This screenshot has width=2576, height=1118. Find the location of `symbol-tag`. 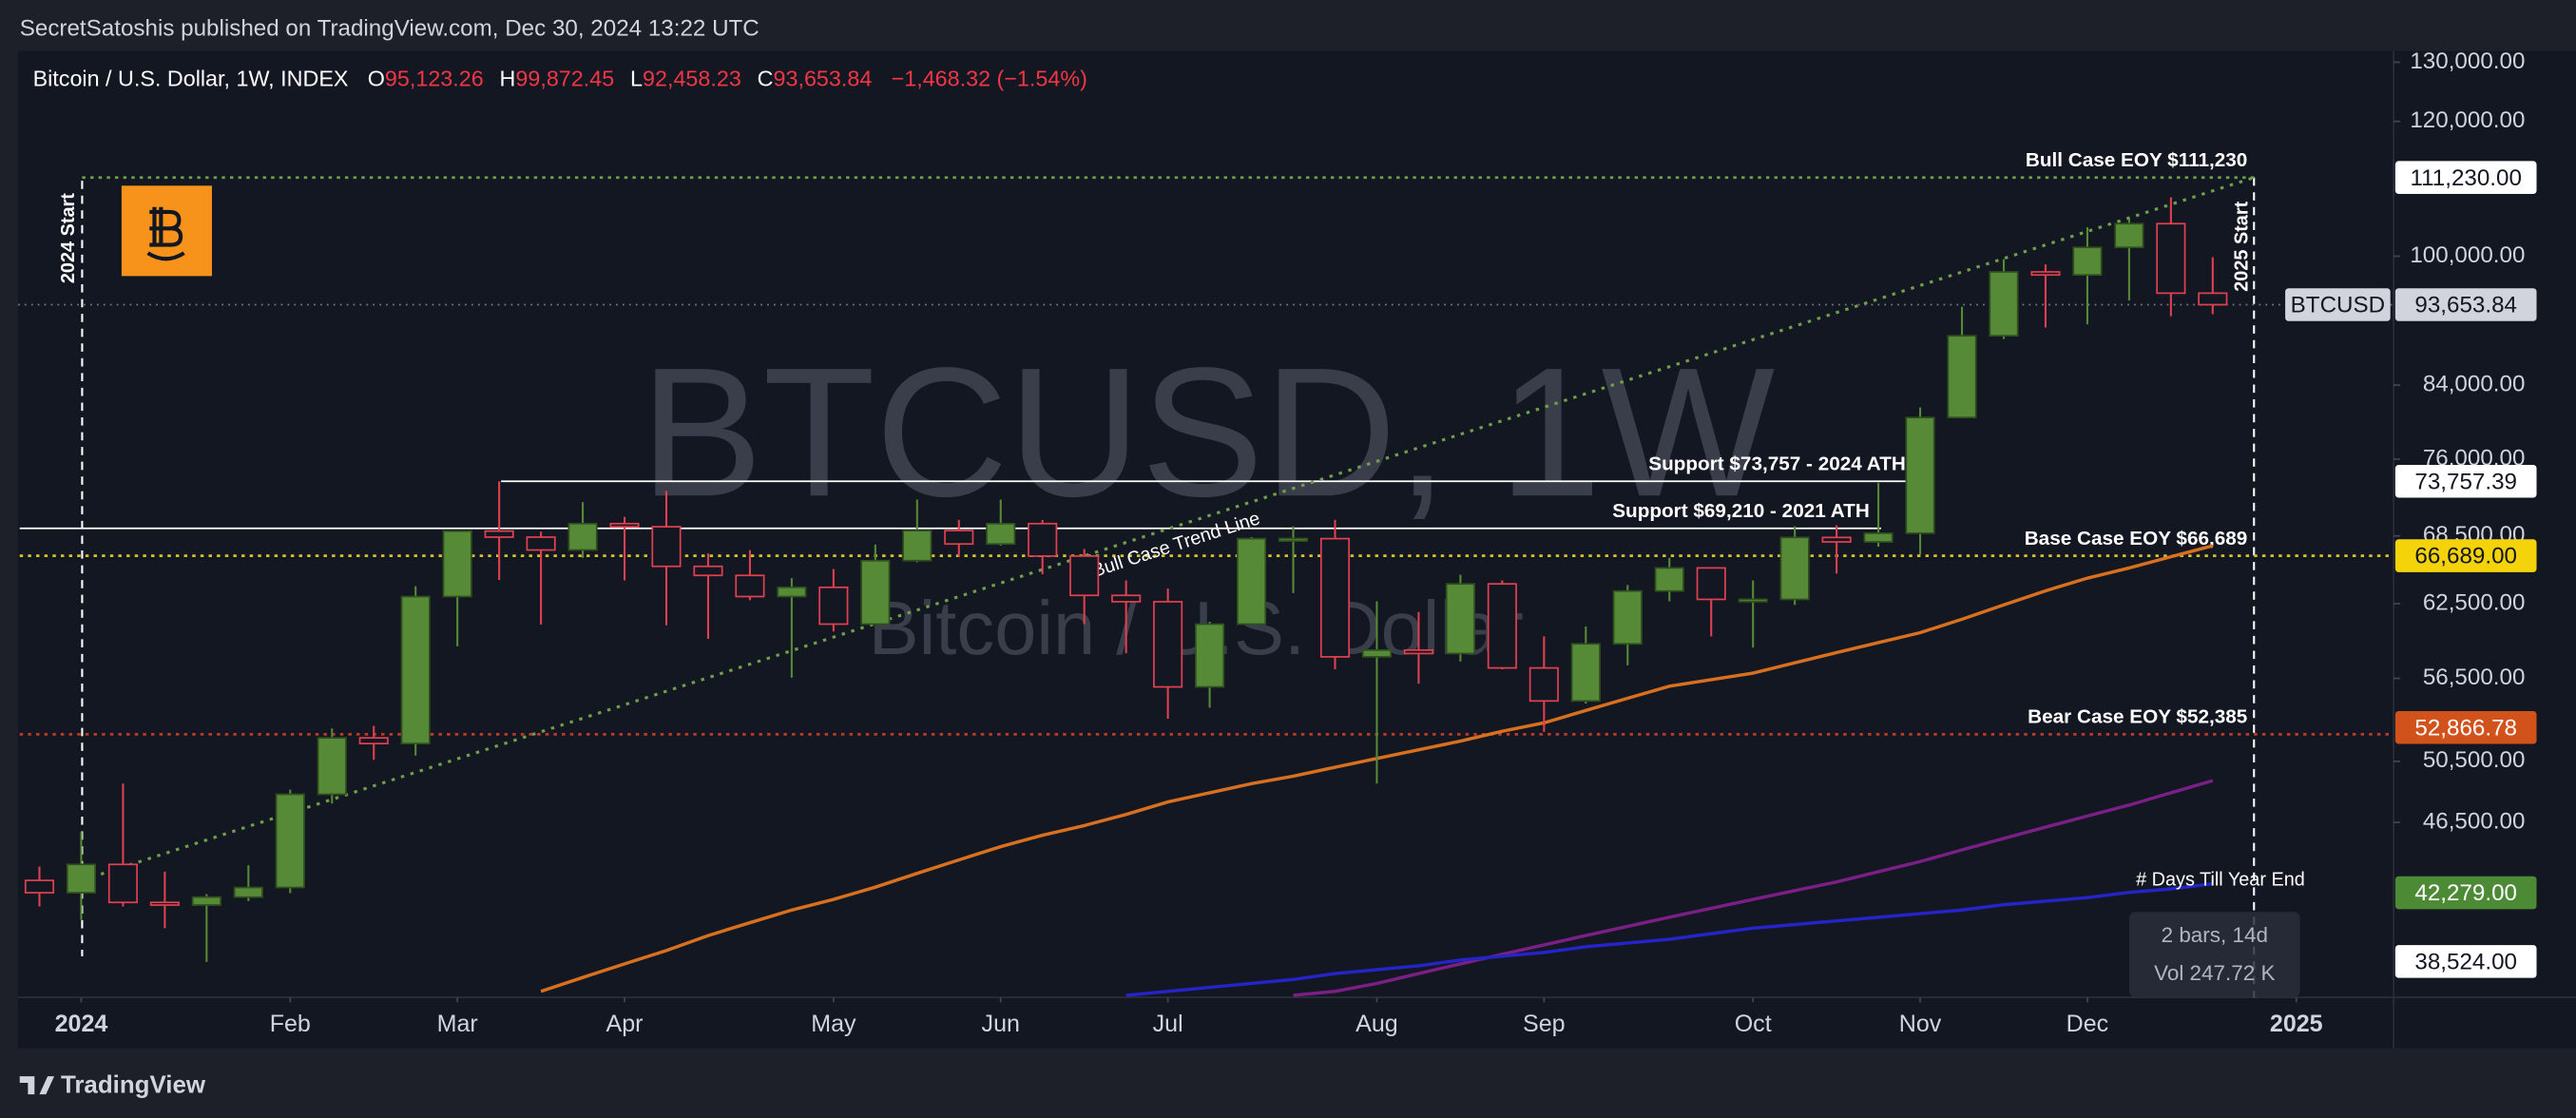

symbol-tag is located at coordinates (2338, 304).